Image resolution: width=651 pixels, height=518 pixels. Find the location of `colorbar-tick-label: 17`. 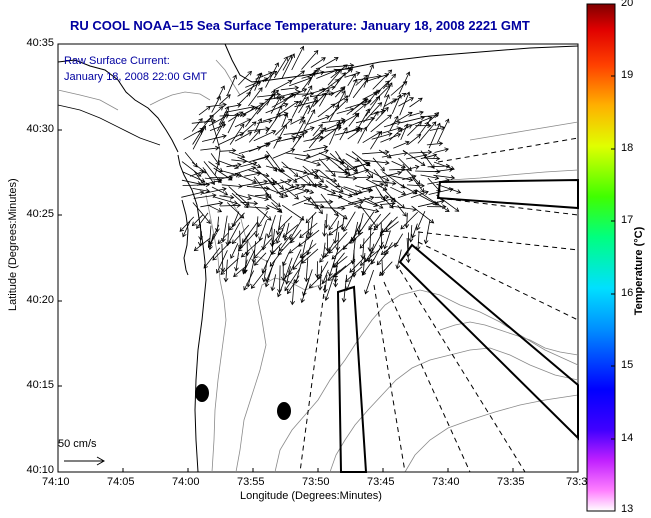

colorbar-tick-label: 17 is located at coordinates (627, 220).